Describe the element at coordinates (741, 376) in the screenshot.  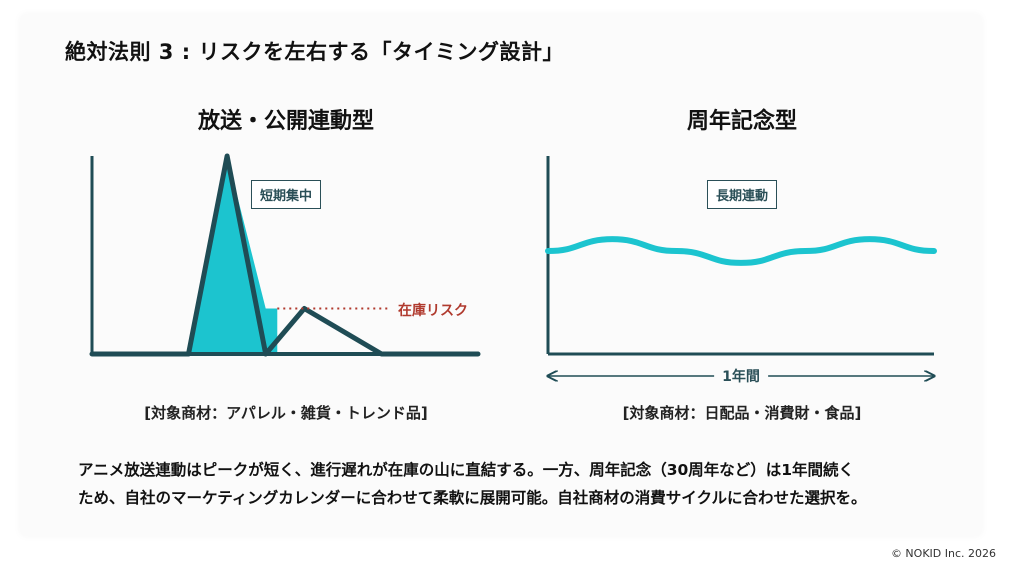
I see `one-year-label: 1年間` at that location.